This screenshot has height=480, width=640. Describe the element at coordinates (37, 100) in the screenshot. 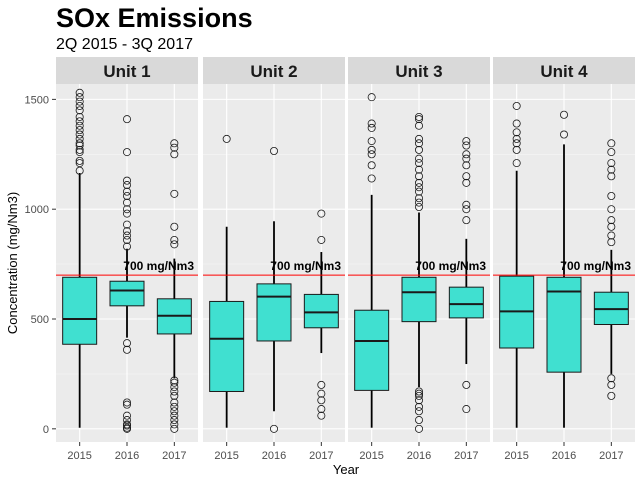

I see `y-tick-label: 1500` at that location.